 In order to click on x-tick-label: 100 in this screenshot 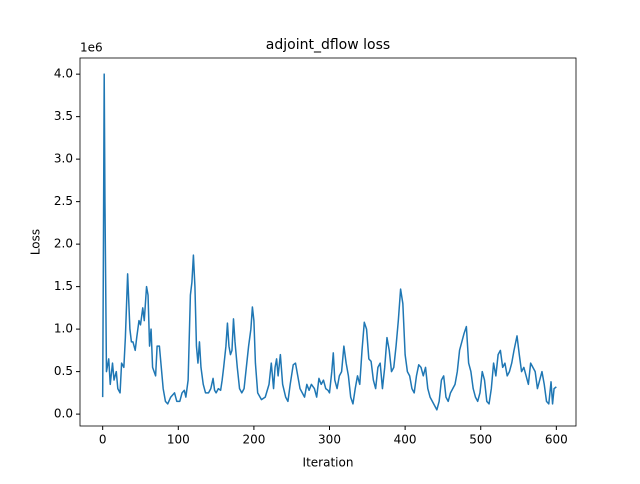, I will do `click(178, 440)`.